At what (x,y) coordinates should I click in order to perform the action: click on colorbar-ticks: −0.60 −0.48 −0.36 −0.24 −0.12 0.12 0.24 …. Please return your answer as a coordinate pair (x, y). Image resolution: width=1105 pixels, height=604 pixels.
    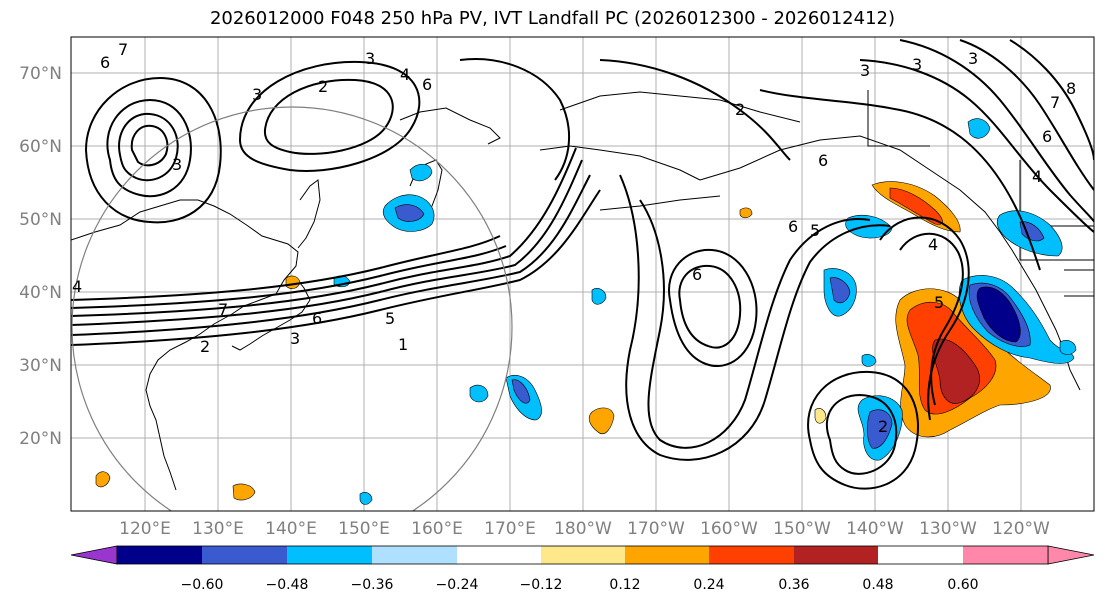
    Looking at the image, I should click on (580, 585).